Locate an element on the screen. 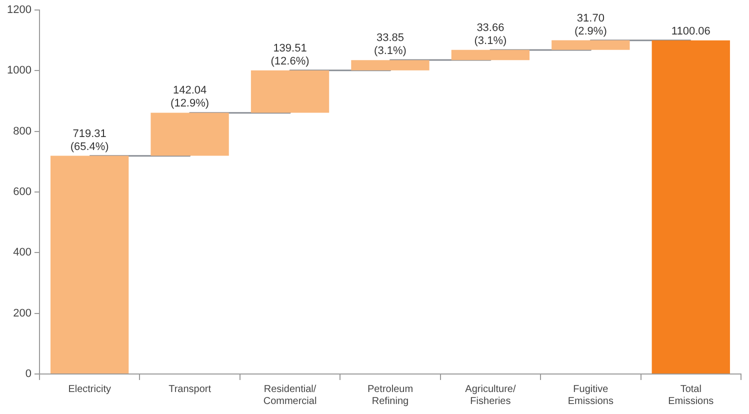  y-tick-label: 0 is located at coordinates (28, 374).